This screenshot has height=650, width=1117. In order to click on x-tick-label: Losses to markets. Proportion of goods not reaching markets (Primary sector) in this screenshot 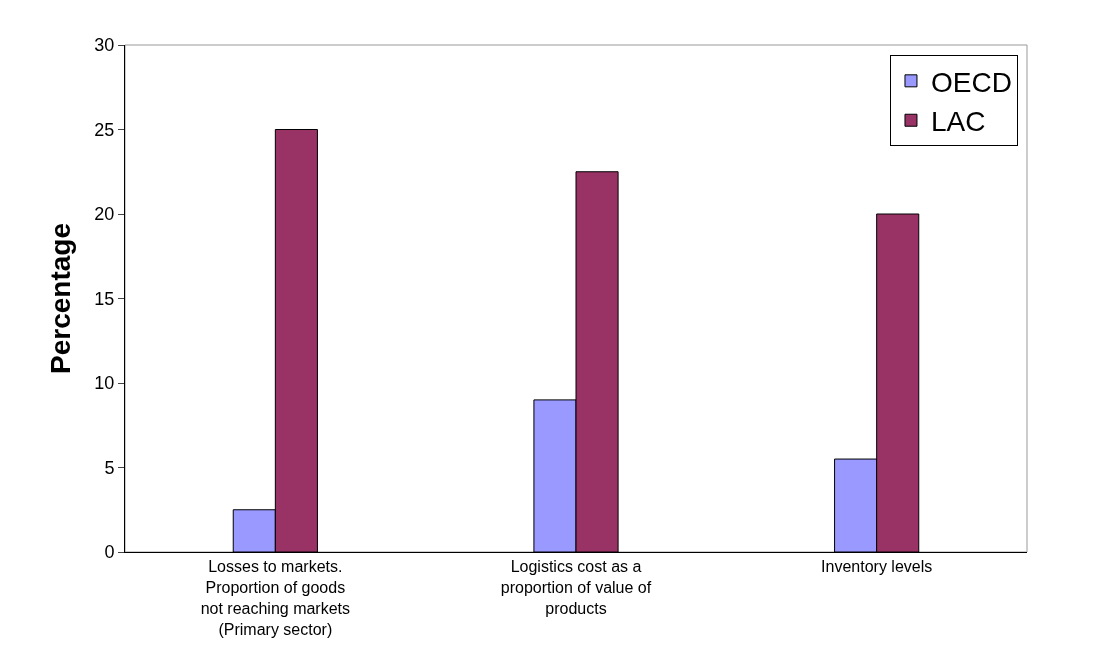, I will do `click(275, 598)`.